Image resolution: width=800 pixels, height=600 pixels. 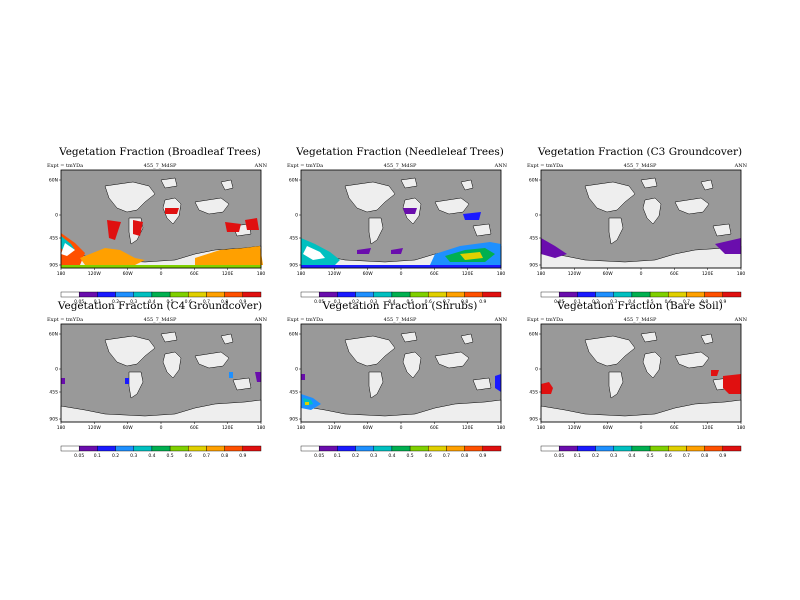 What do you see at coordinates (545, 320) in the screenshot?
I see `experiment-label: Expt = tmYDa` at bounding box center [545, 320].